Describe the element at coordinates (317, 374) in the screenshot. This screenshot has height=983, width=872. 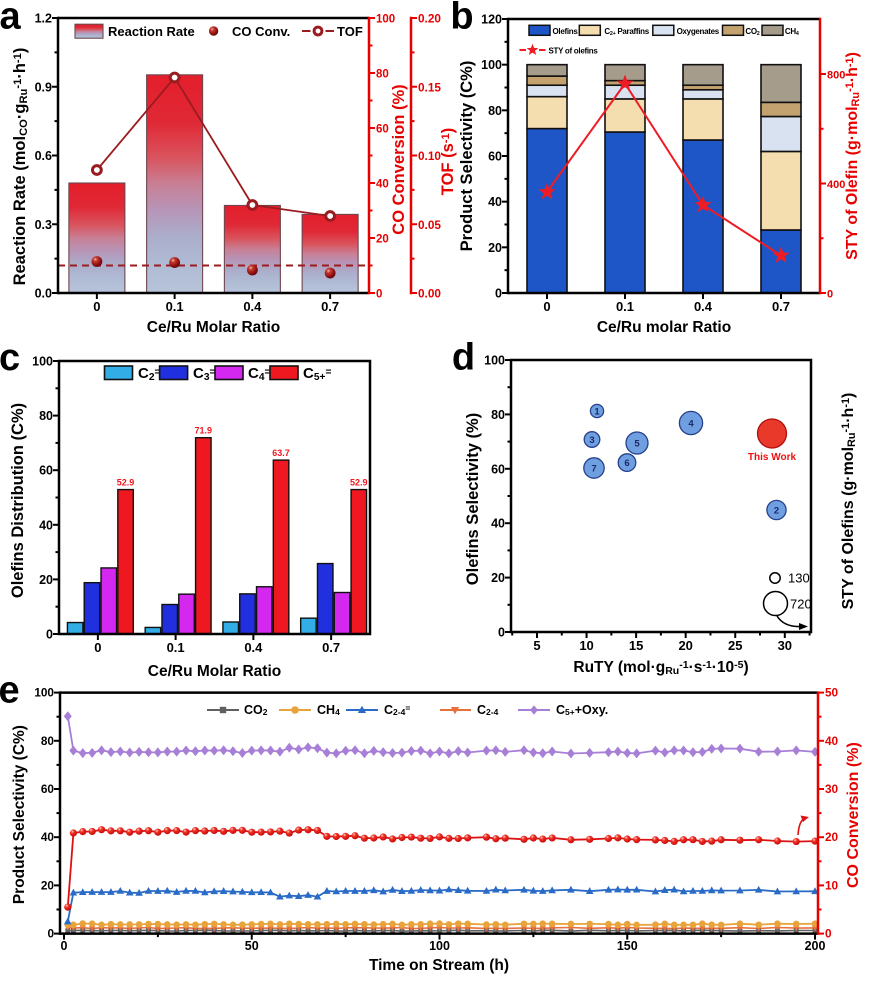
I see `svg-text: C5+=` at that location.